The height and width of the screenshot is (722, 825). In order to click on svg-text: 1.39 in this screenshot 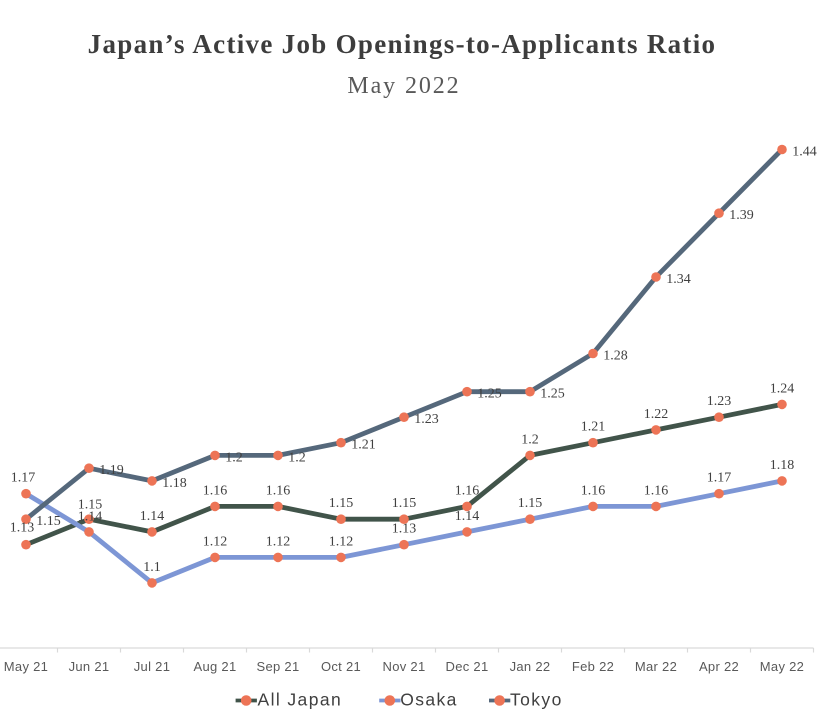, I will do `click(741, 215)`.